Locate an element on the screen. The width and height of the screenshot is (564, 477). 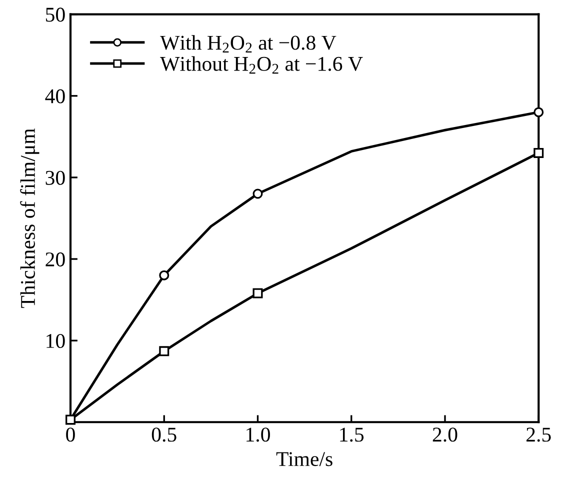
legend-label: Without H$_{2}$O$_{2}$ at −1.6 V is located at coordinates (261, 65).